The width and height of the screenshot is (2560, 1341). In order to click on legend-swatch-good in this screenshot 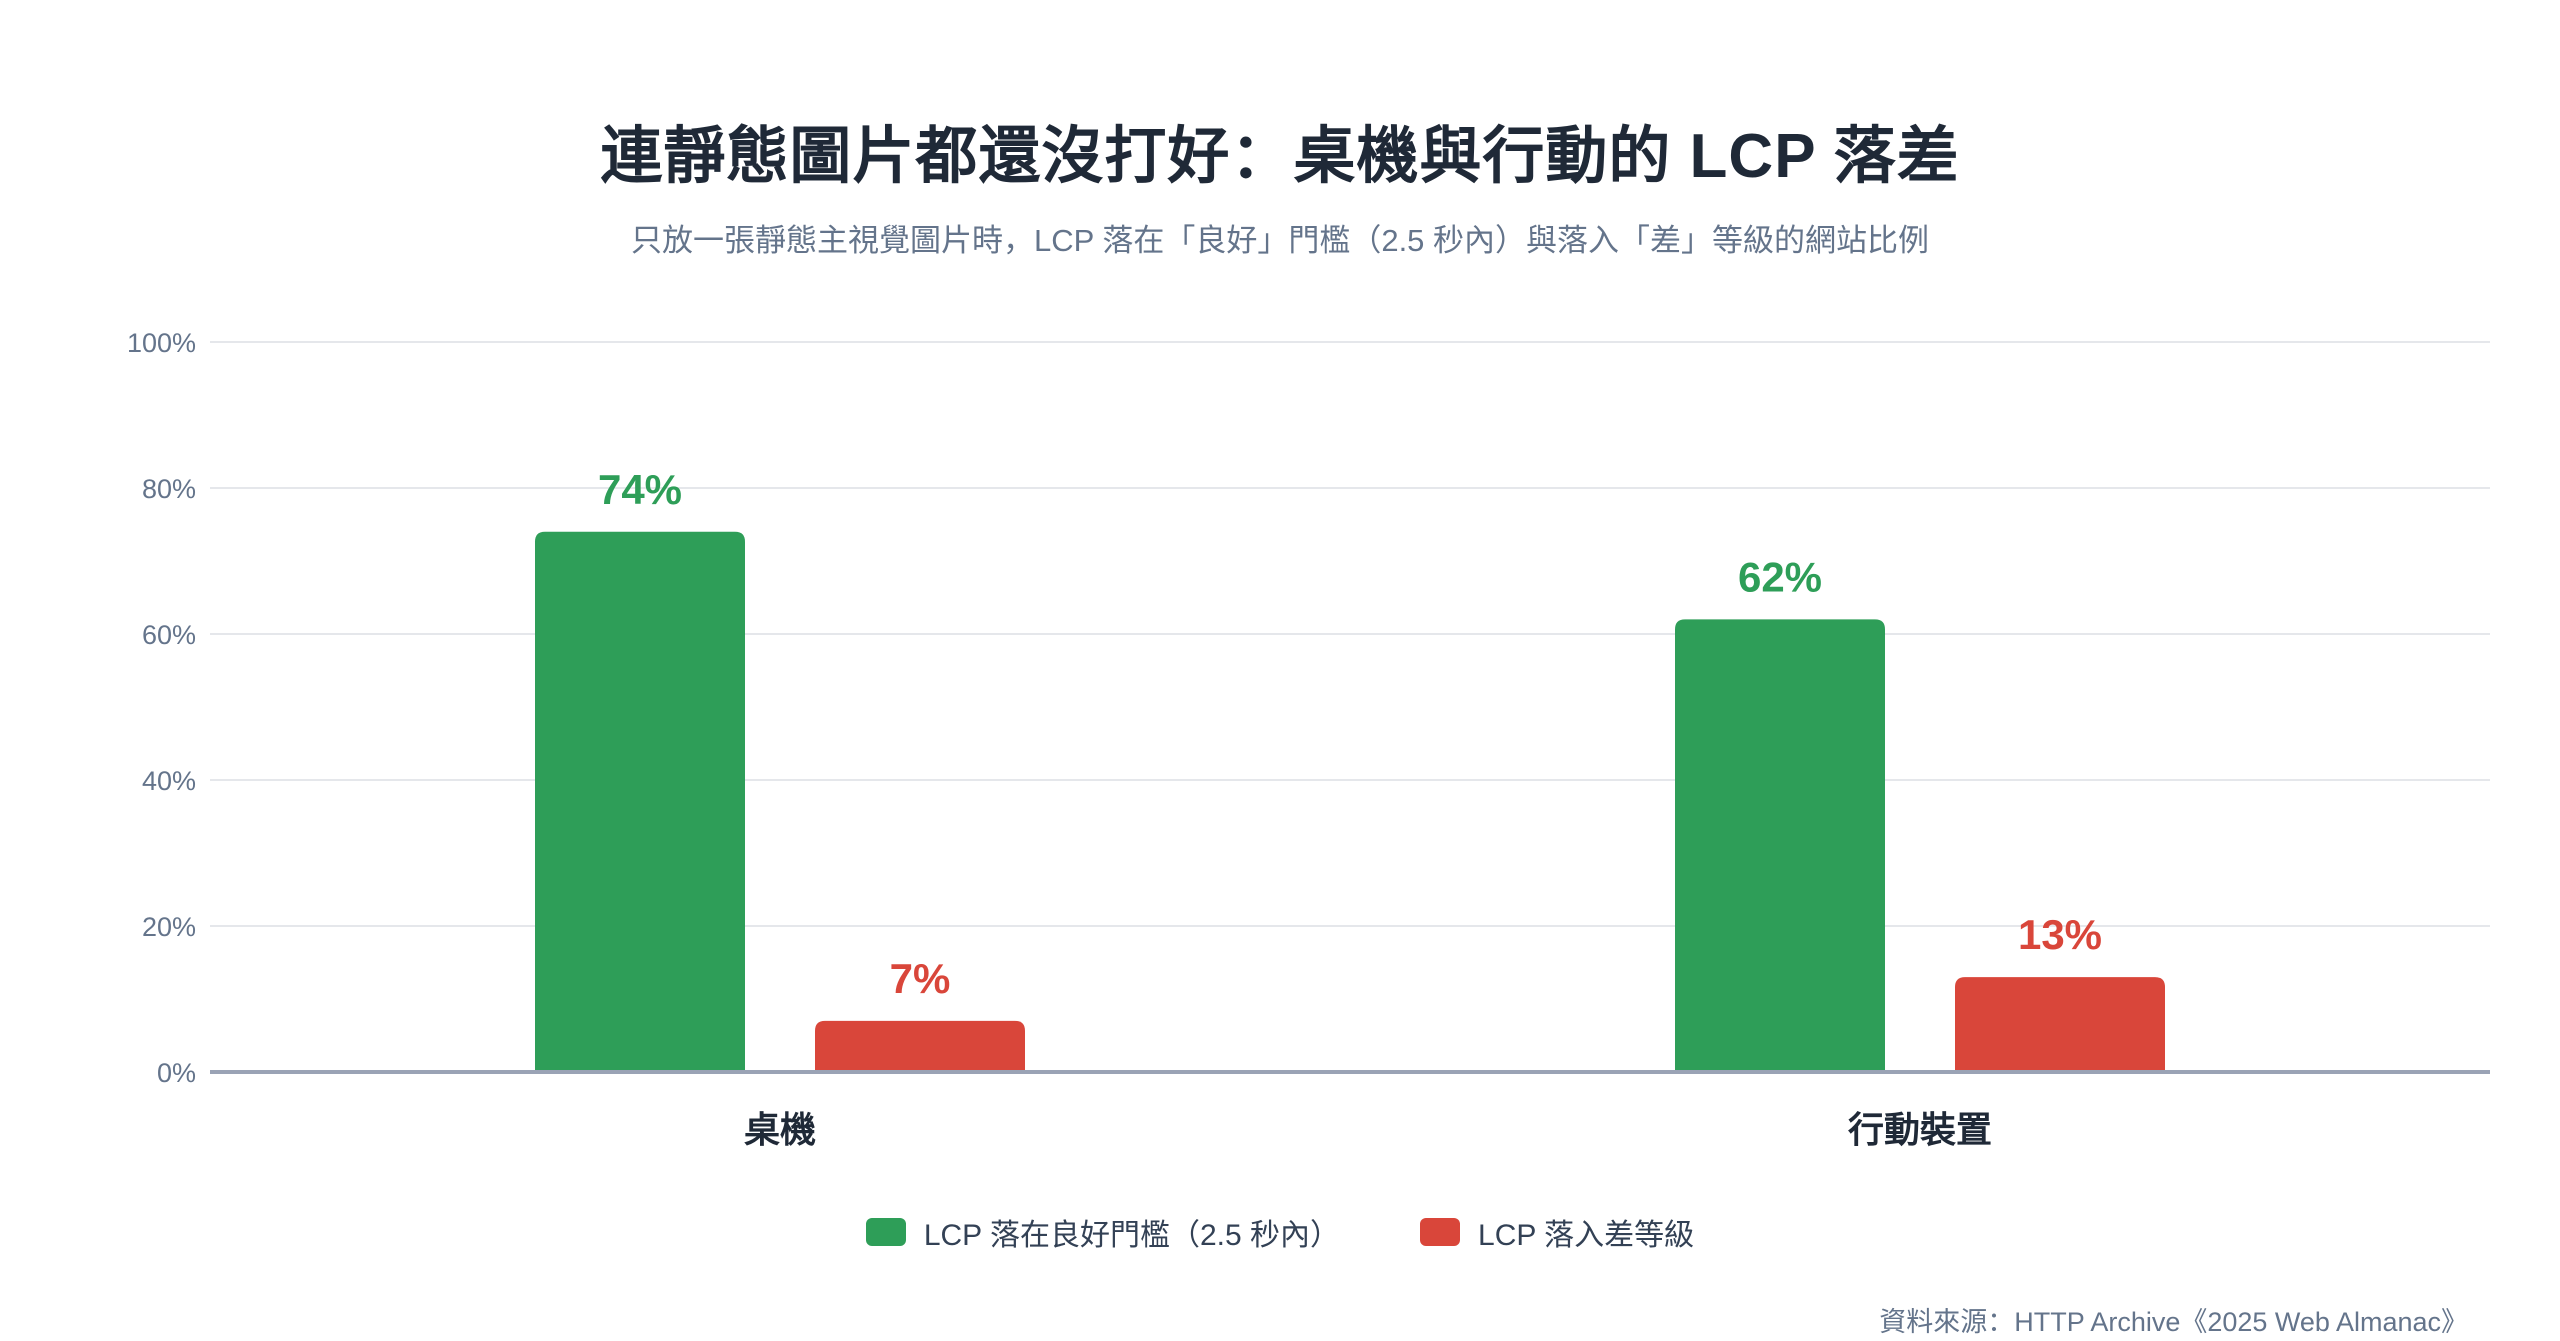, I will do `click(885, 1232)`.